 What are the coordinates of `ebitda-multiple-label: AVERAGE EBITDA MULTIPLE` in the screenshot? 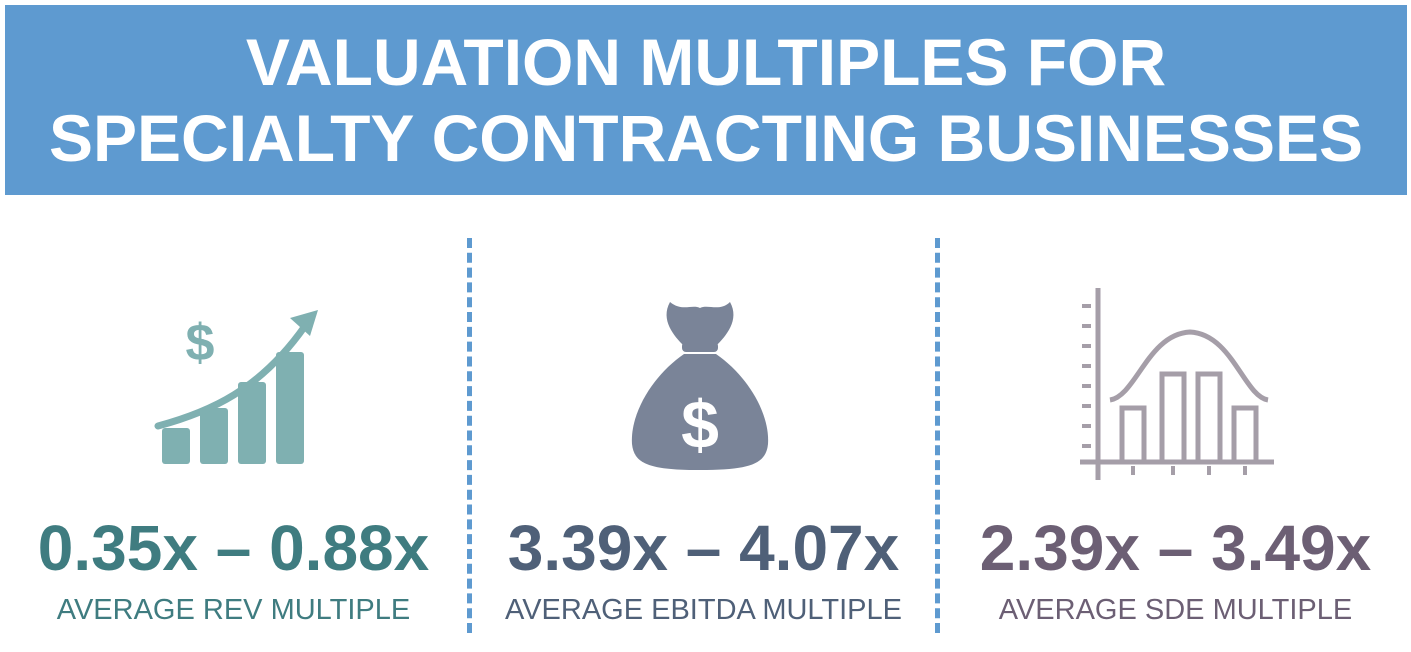 It's located at (703, 610).